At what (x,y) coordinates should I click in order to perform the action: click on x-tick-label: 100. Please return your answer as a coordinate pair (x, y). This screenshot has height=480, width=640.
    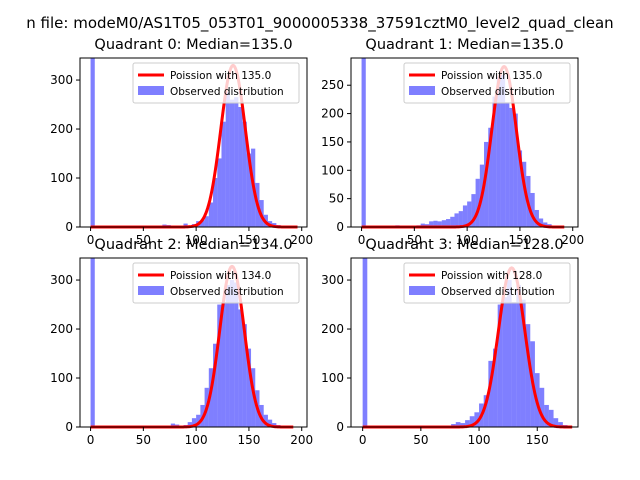
    Looking at the image, I should click on (467, 240).